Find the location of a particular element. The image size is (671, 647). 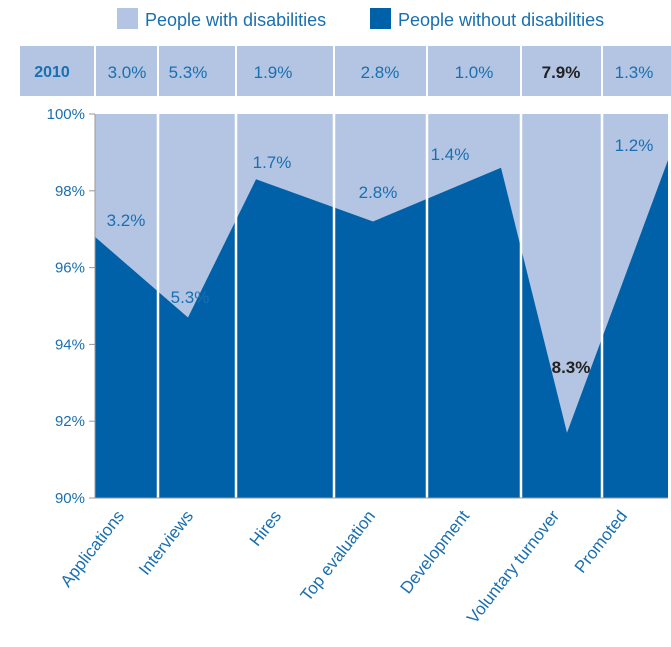

summary-row-year: 2010 is located at coordinates (52, 72).